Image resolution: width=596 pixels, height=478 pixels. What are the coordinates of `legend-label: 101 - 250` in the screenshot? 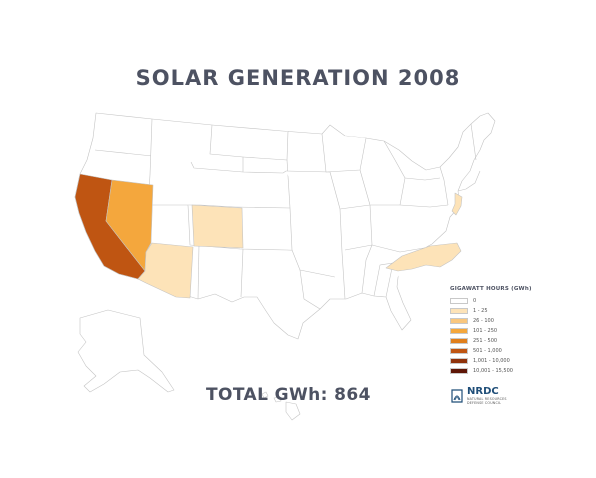 It's located at (485, 330).